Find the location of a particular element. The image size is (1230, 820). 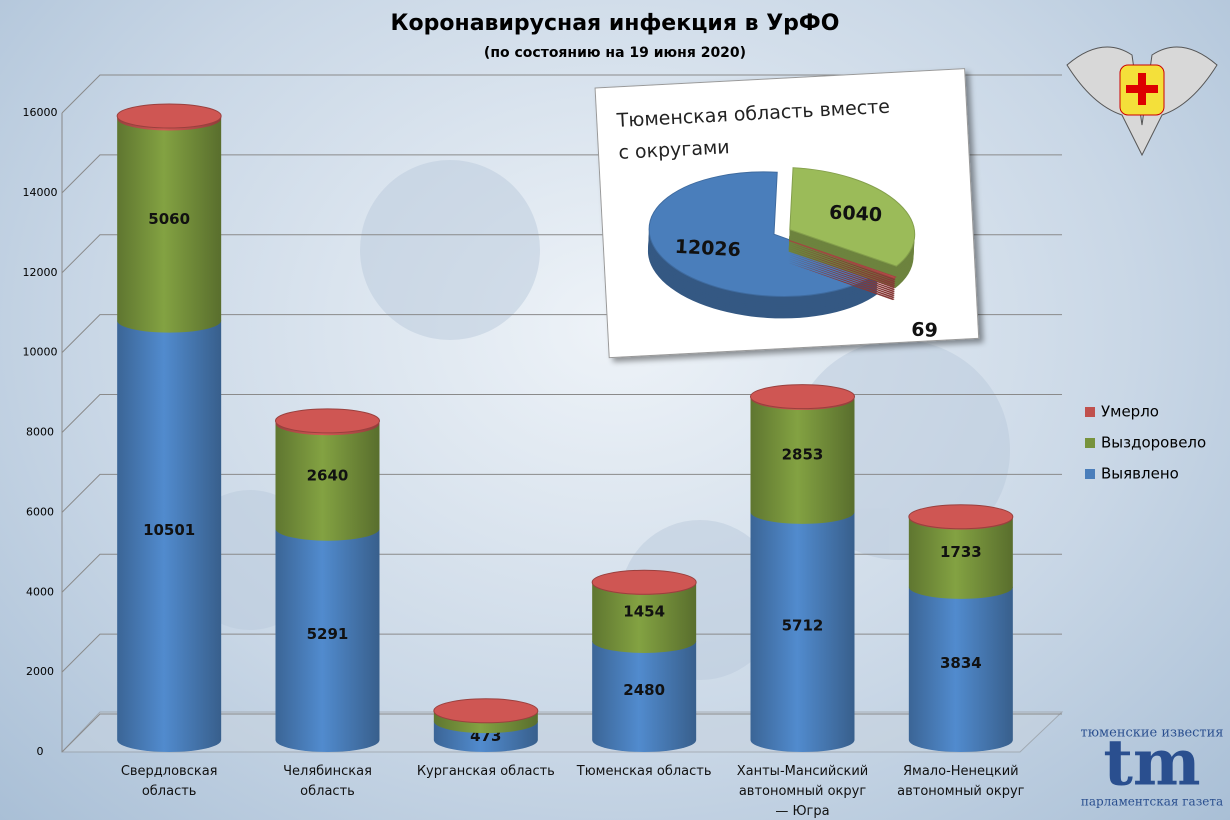

pie-value-label: 69 is located at coordinates (925, 330).